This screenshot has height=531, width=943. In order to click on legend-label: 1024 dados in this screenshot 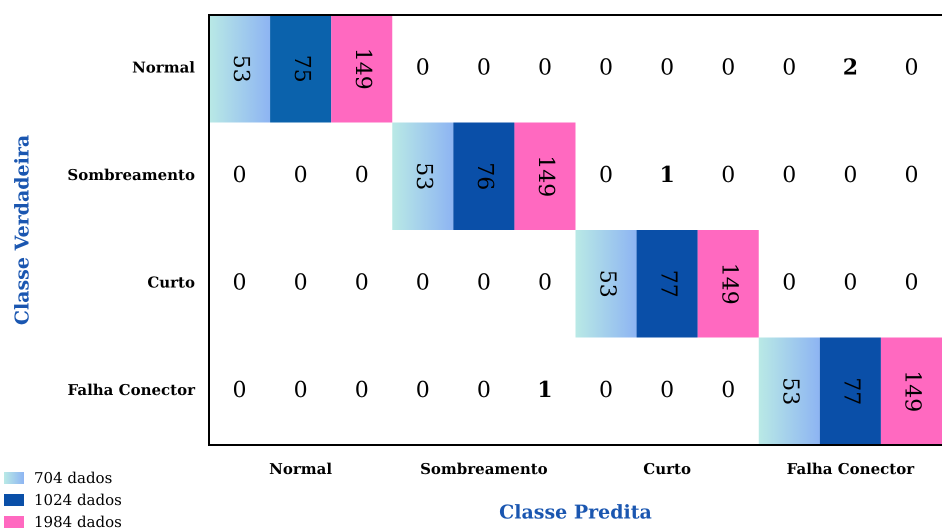, I will do `click(78, 500)`.